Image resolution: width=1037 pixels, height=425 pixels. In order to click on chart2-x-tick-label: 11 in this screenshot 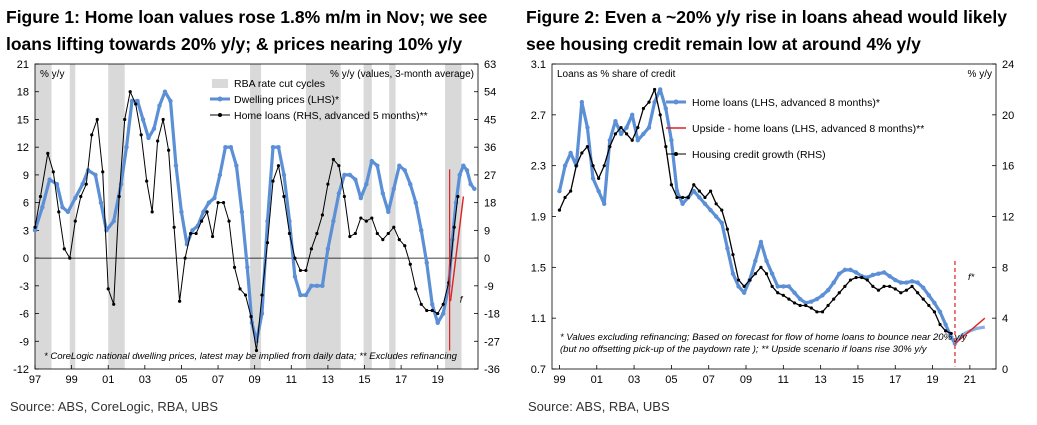, I will do `click(783, 380)`.